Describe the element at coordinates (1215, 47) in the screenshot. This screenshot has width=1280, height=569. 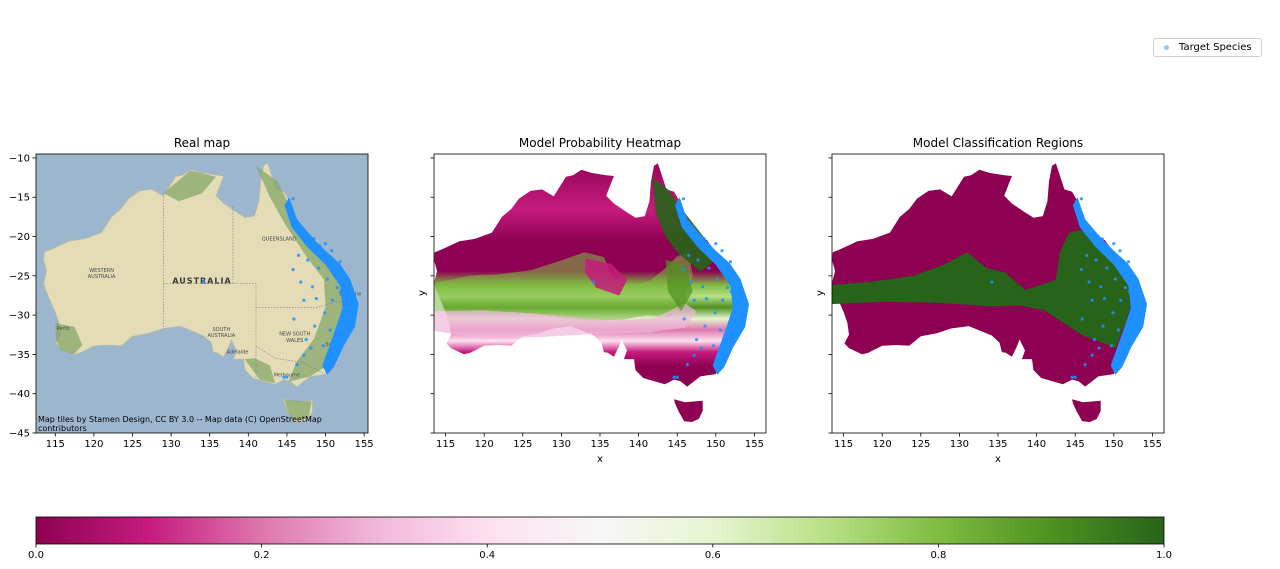
I see `legend-entry: Target Species` at that location.